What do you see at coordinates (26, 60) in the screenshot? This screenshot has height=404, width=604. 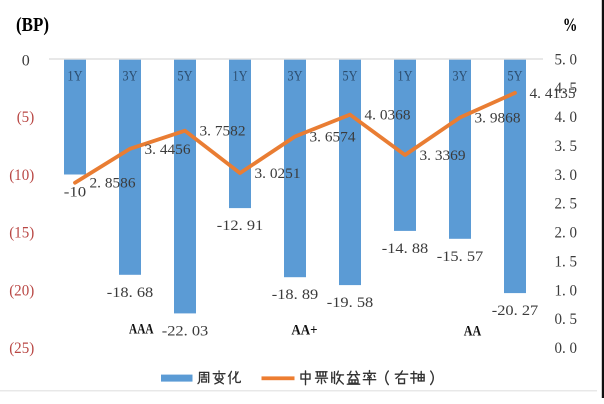 I see `svg-text: 0` at bounding box center [26, 60].